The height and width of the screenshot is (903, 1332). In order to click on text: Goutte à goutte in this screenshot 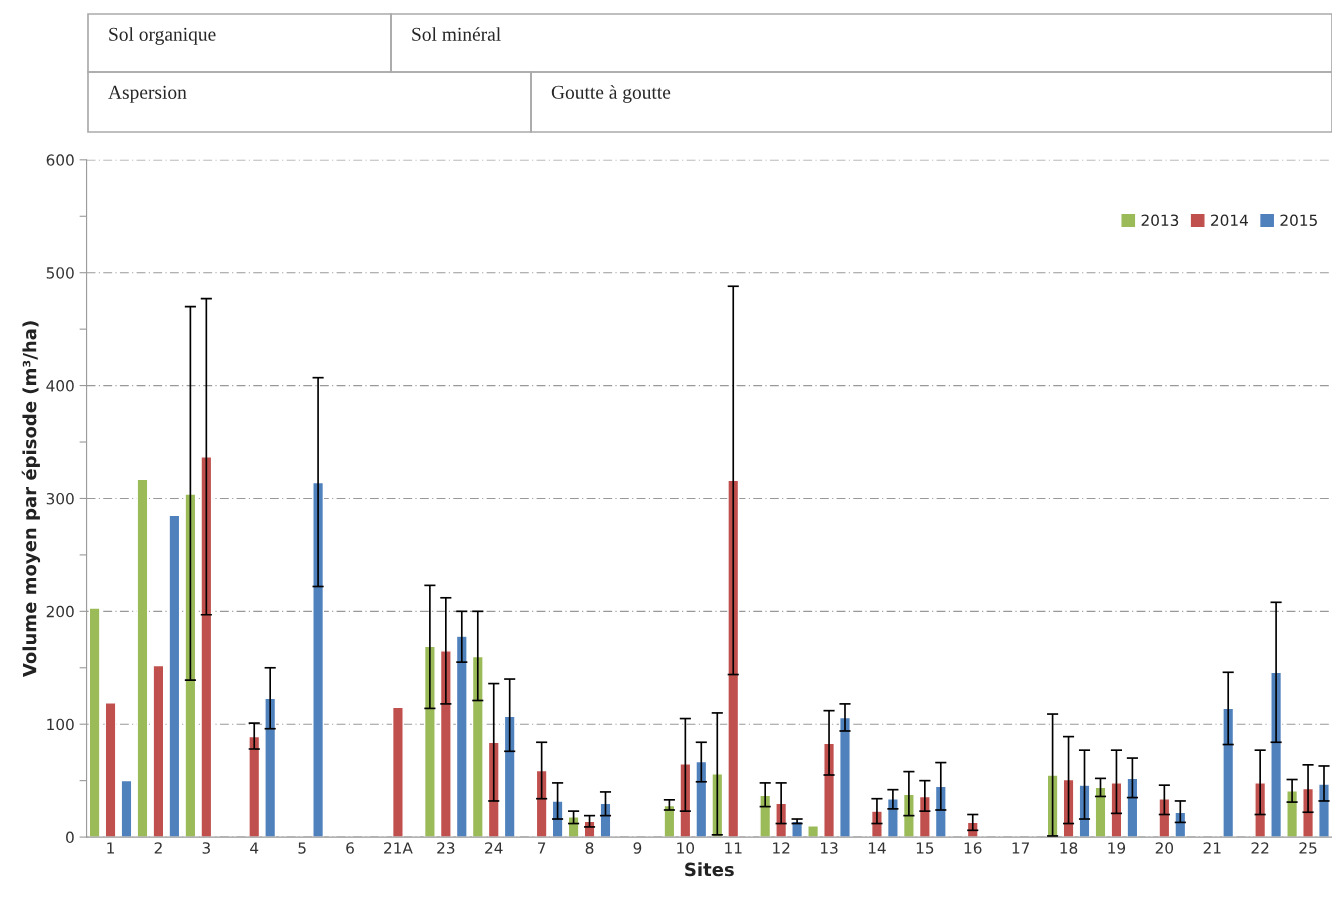, I will do `click(611, 94)`.